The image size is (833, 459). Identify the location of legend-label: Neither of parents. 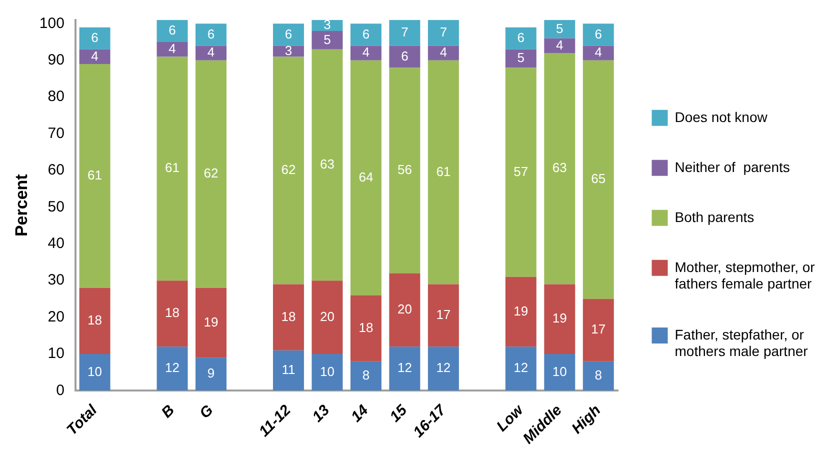
(732, 166).